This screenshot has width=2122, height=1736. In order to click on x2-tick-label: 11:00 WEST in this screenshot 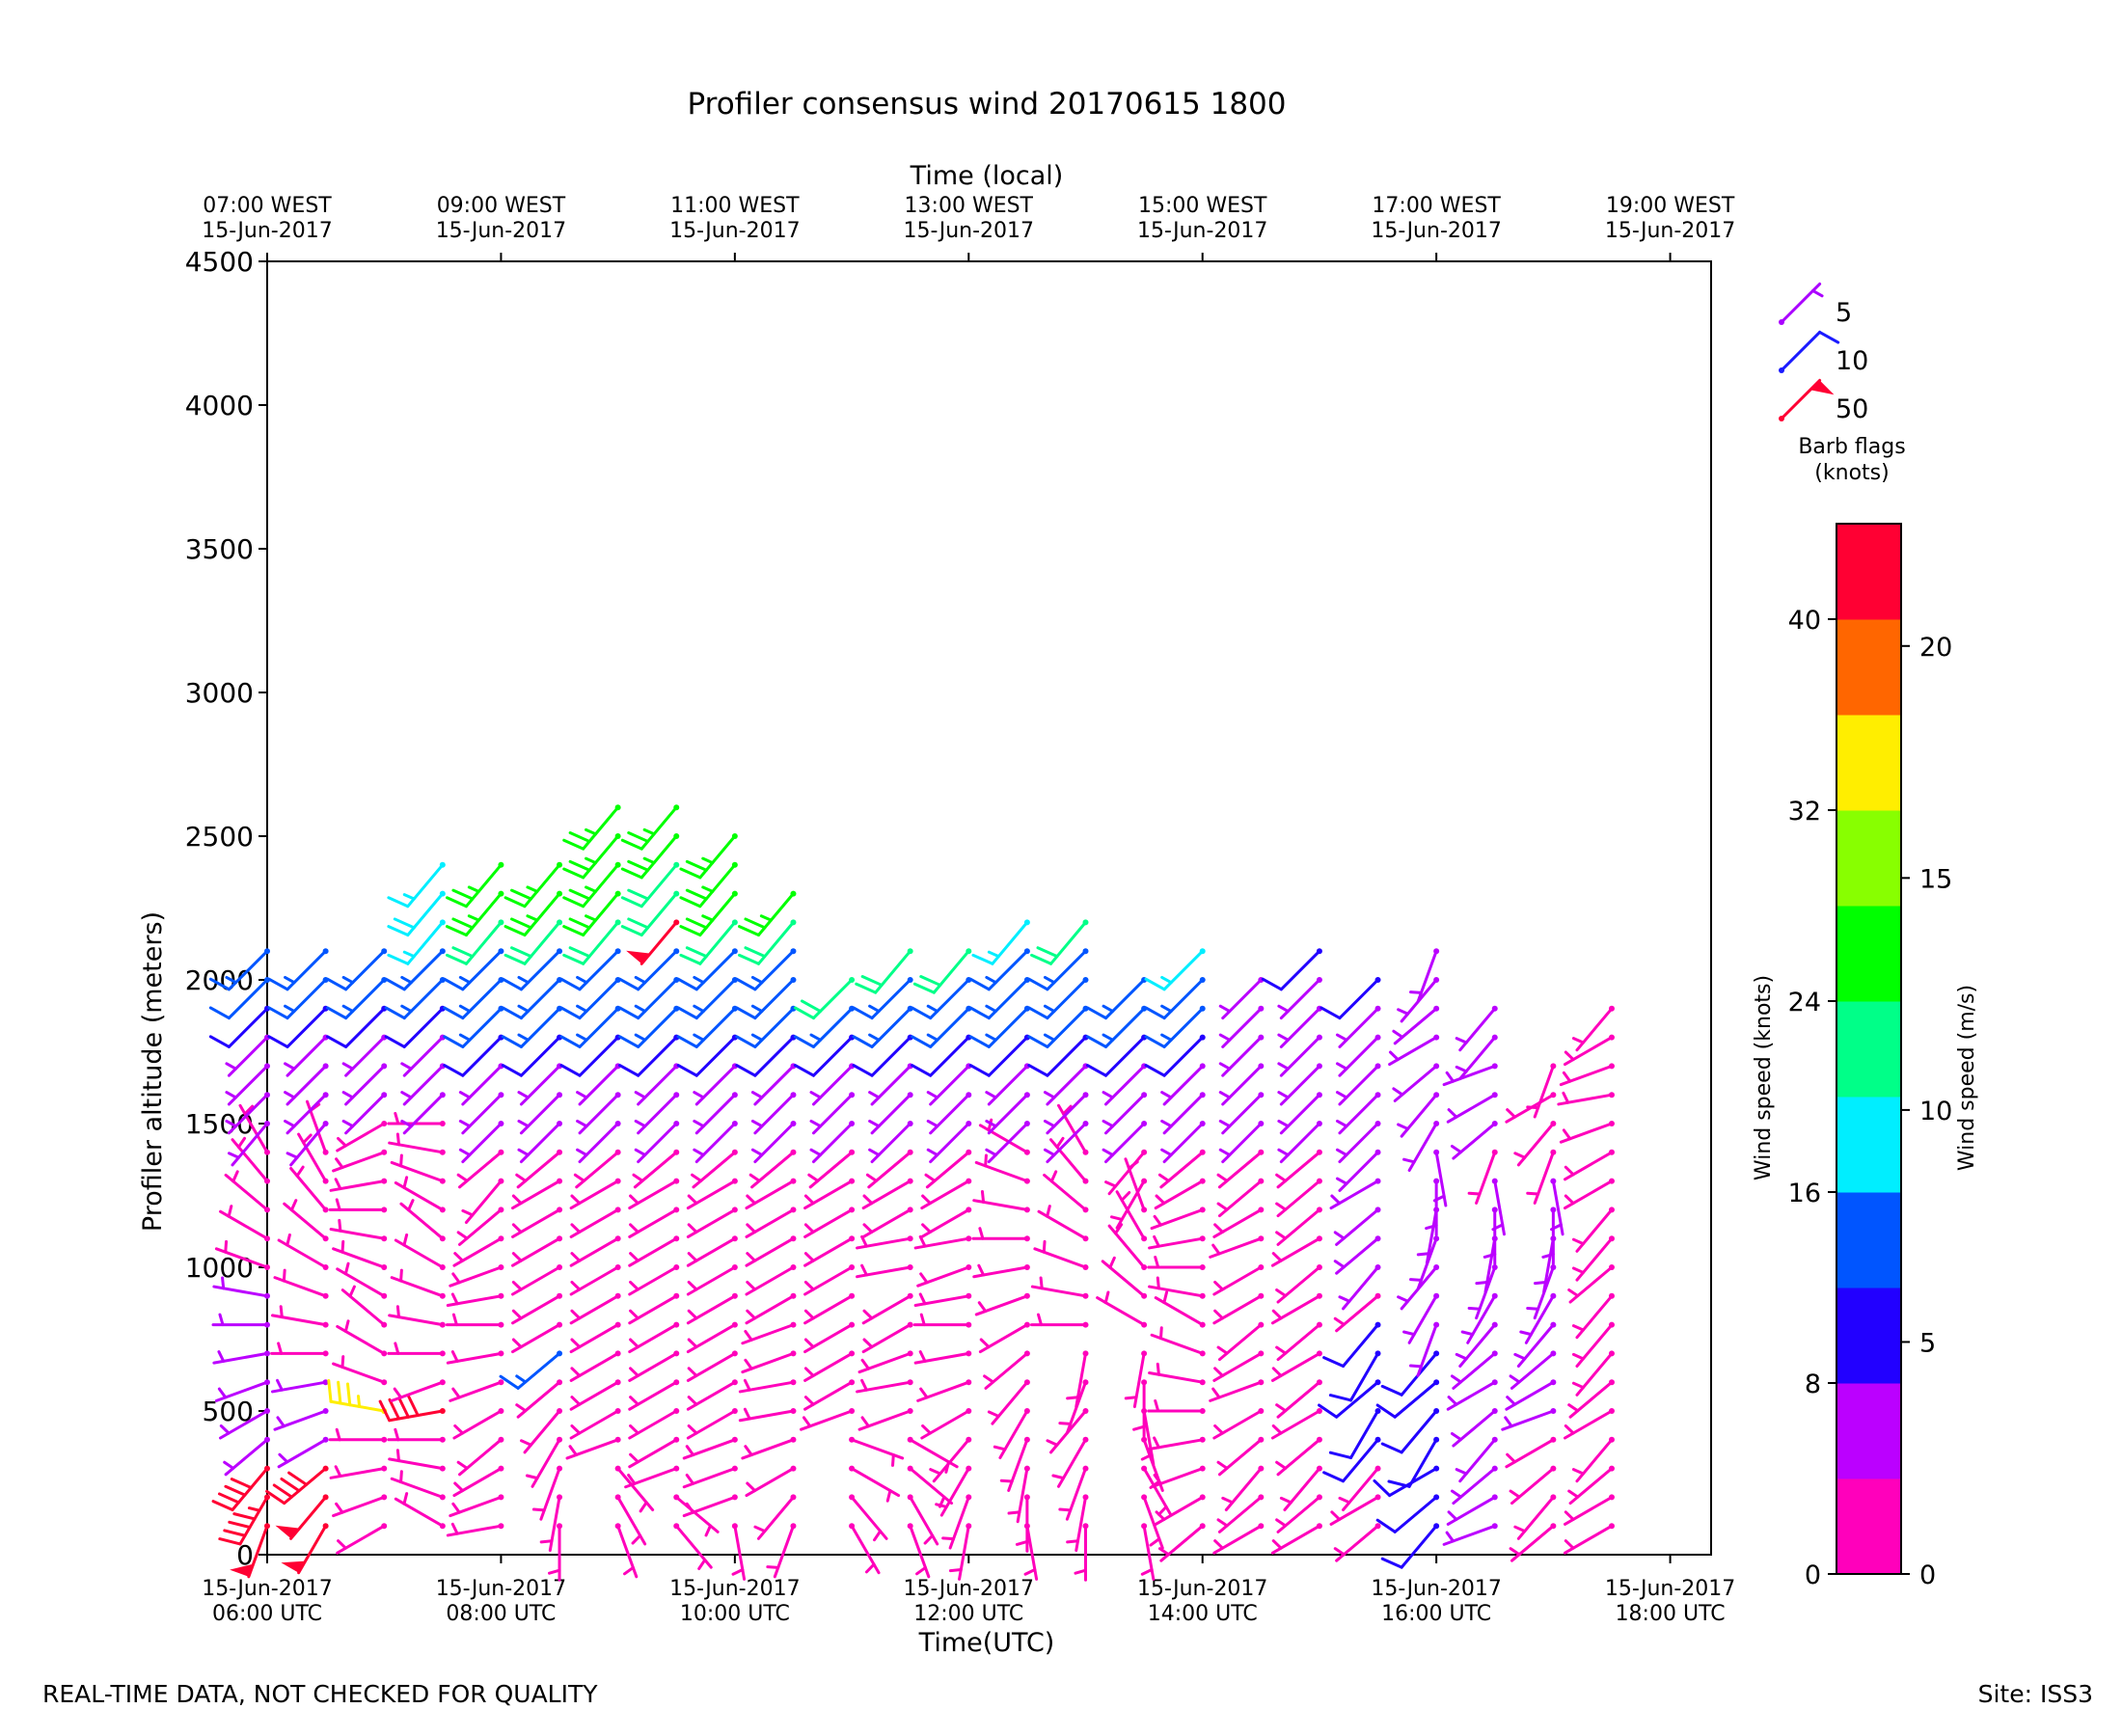, I will do `click(735, 206)`.